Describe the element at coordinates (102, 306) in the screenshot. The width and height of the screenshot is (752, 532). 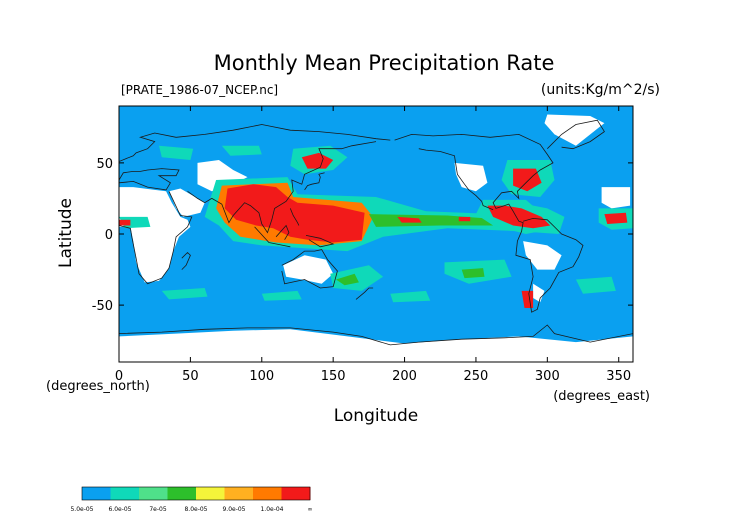
I see `y-tick-label--50: -50` at that location.